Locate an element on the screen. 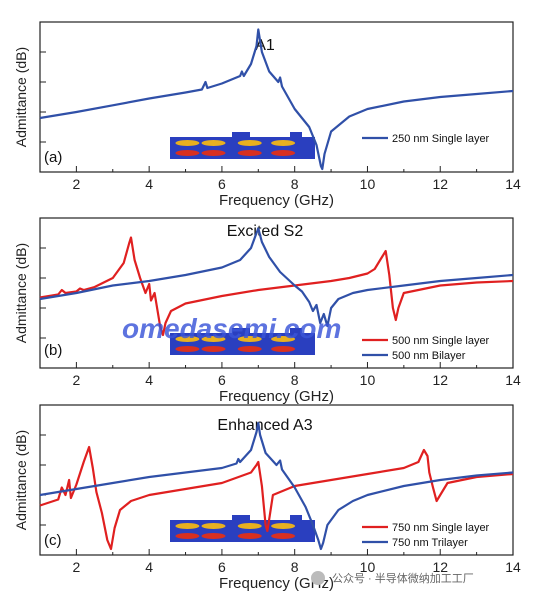 The height and width of the screenshot is (600, 534). panel-tag: (b) is located at coordinates (53, 350).